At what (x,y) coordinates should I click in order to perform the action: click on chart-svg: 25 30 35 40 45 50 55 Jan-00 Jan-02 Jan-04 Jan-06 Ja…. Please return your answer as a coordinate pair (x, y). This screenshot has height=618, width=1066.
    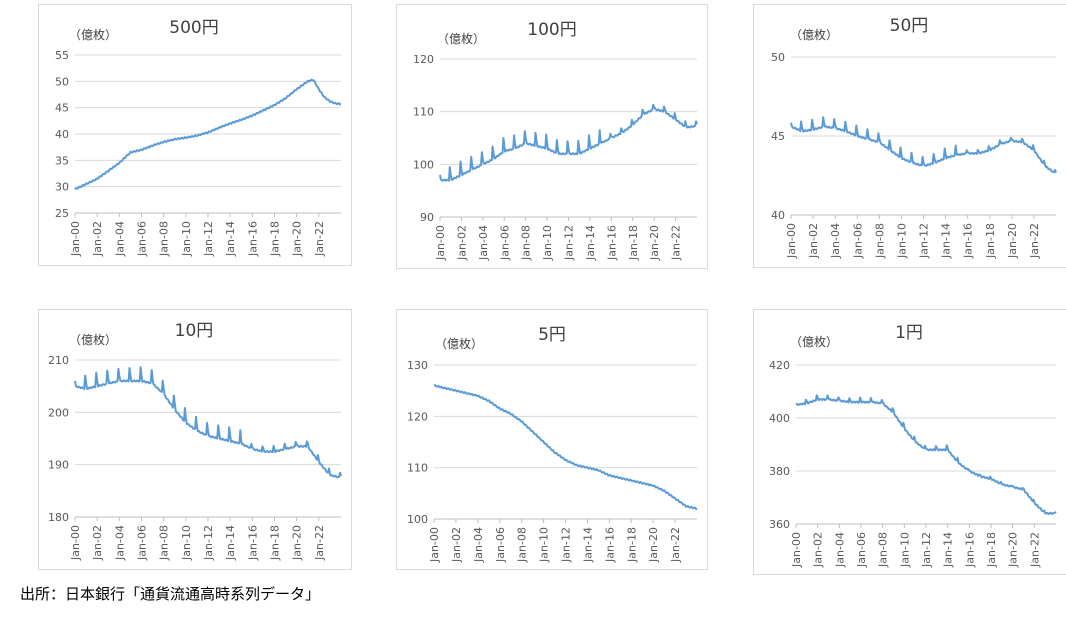
    Looking at the image, I should click on (198, 137).